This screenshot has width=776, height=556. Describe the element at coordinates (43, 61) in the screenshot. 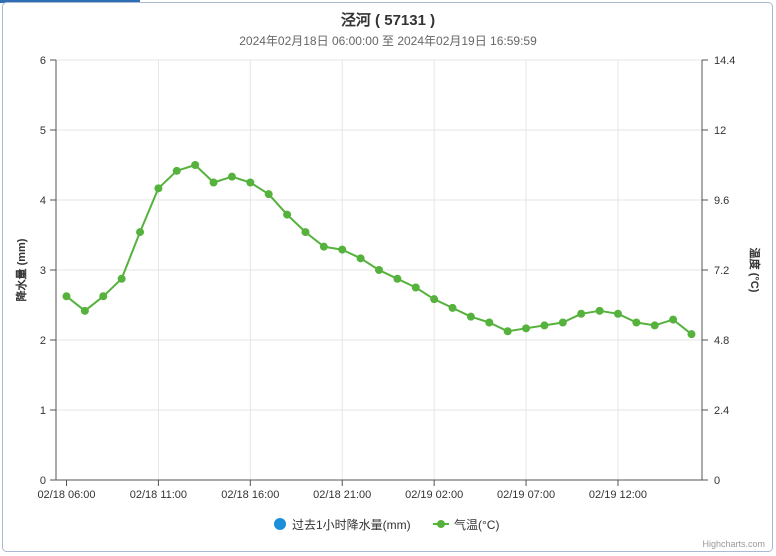

I see `left-axis-tick-label: 6` at that location.